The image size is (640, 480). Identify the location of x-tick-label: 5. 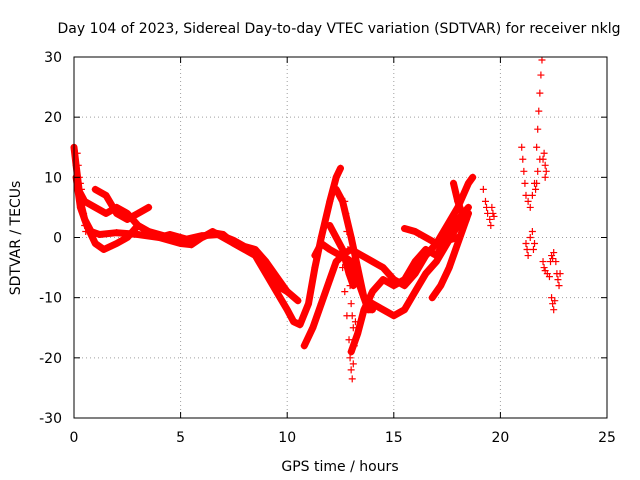
(180, 438).